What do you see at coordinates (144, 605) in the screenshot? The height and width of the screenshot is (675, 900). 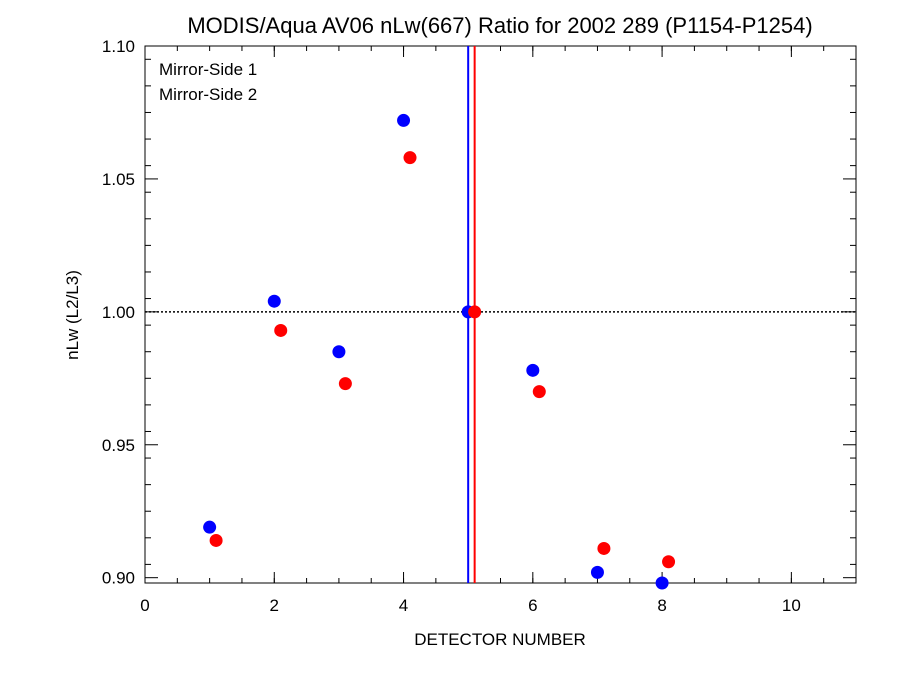 I see `x-tick-label: 0` at bounding box center [144, 605].